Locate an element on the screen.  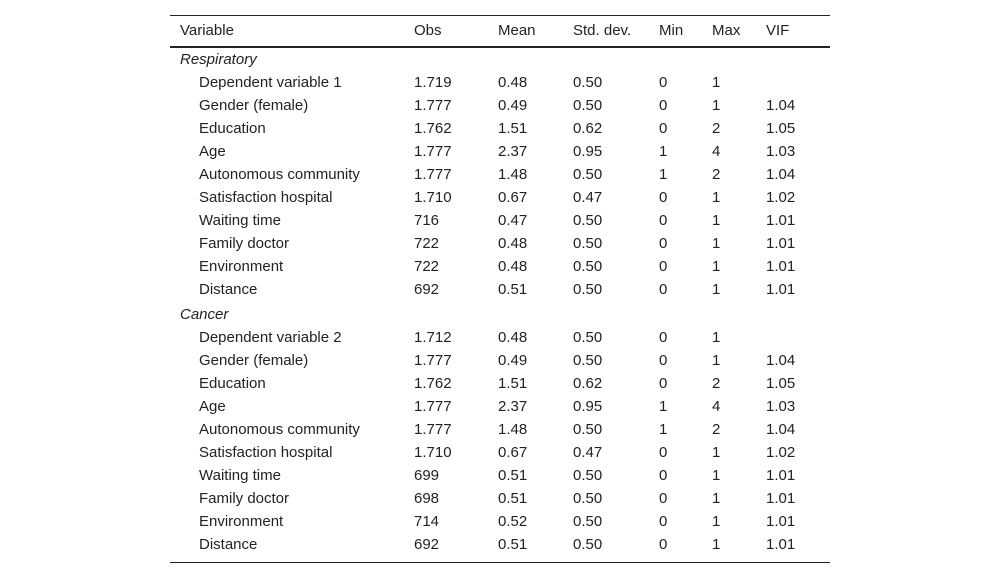
variable-name: Education is located at coordinates (232, 383).